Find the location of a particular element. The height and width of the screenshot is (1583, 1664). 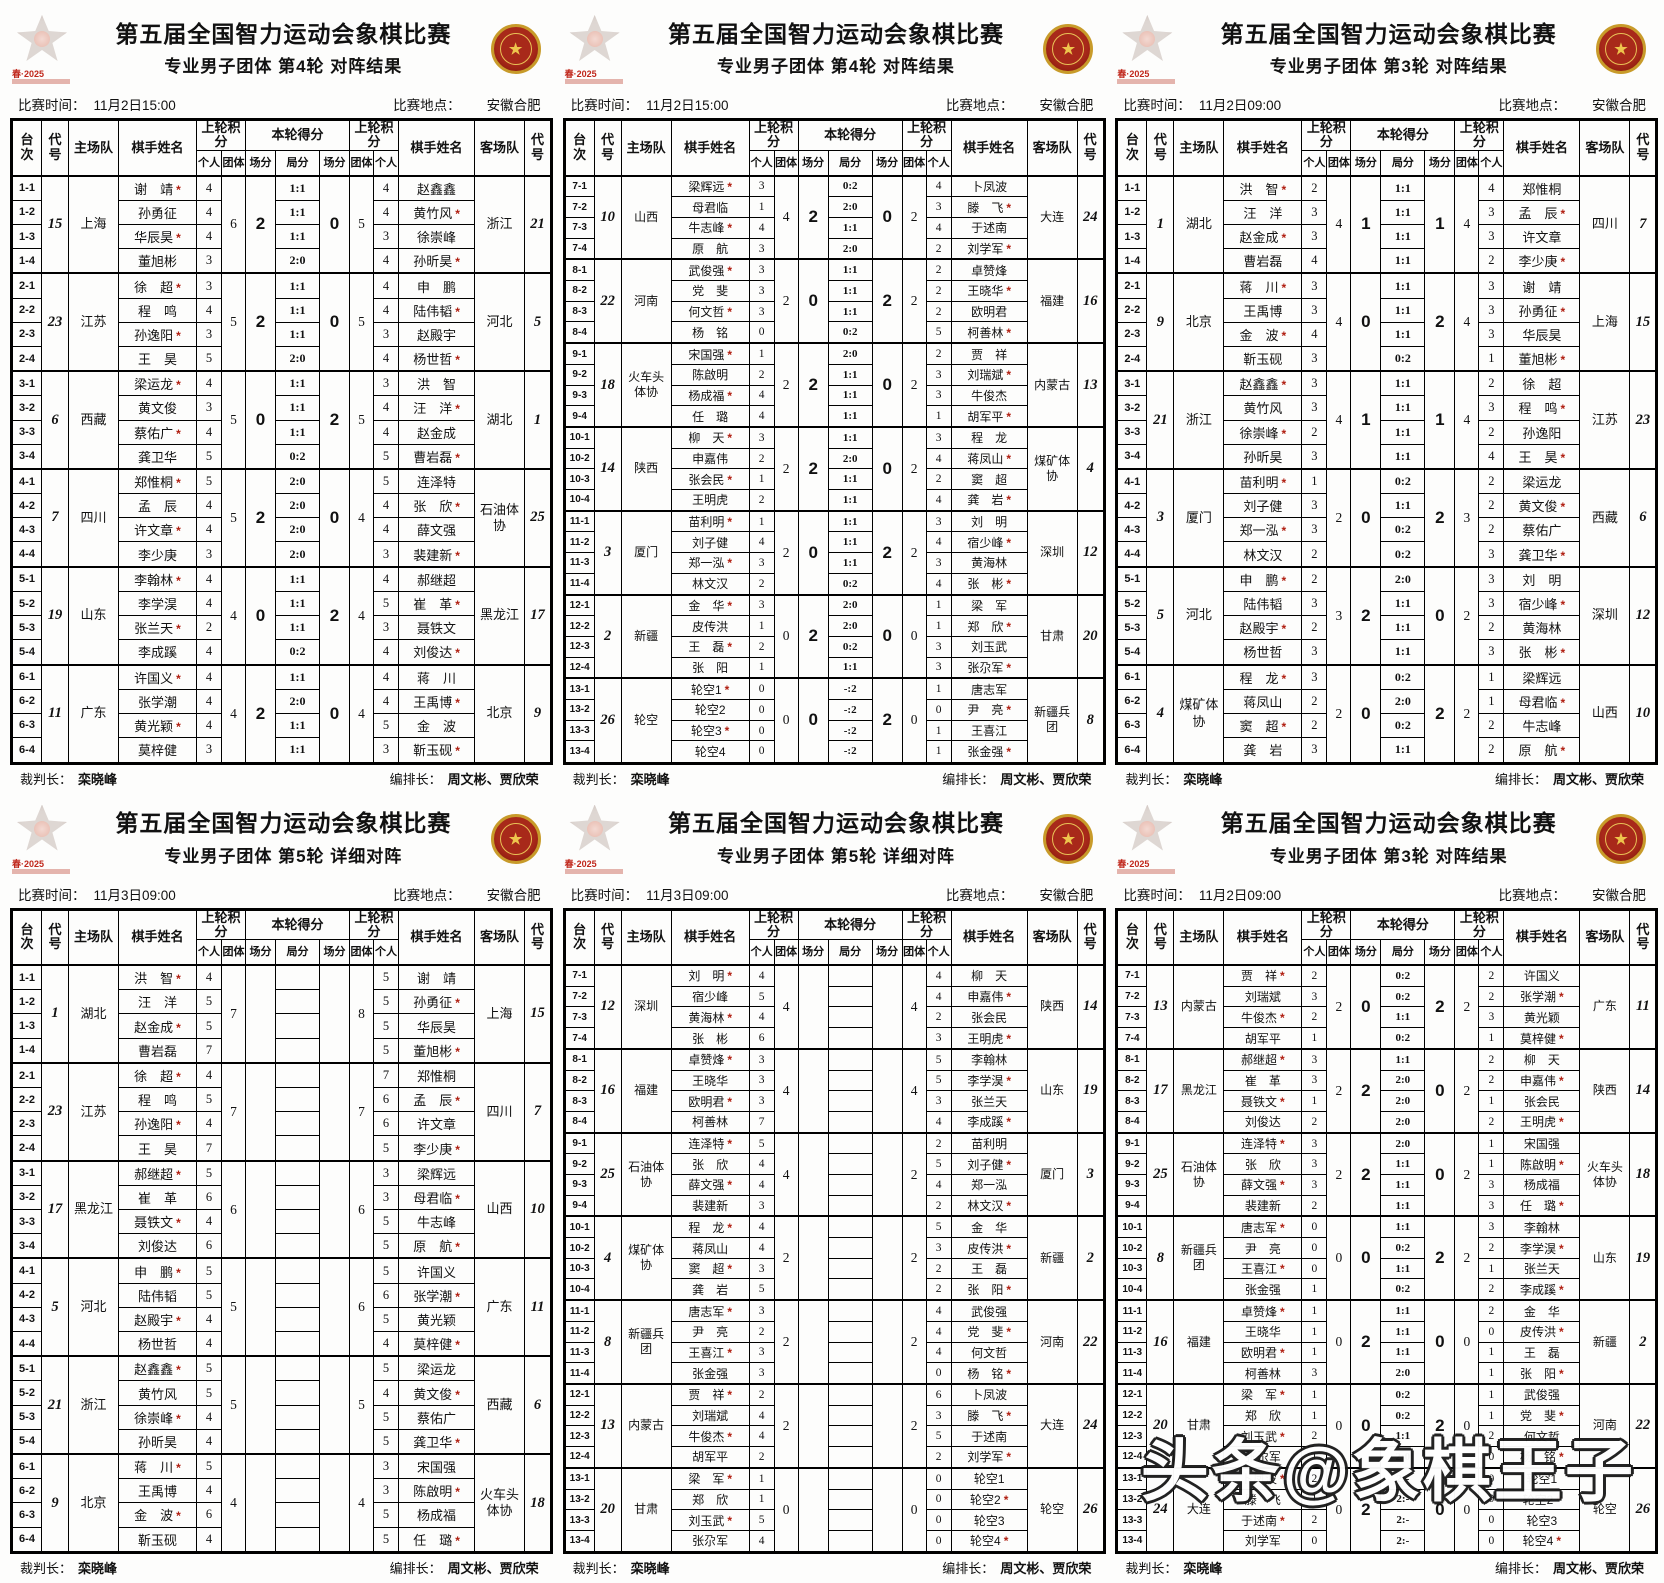

away-player-name: 郑惟桐 is located at coordinates (437, 1076).